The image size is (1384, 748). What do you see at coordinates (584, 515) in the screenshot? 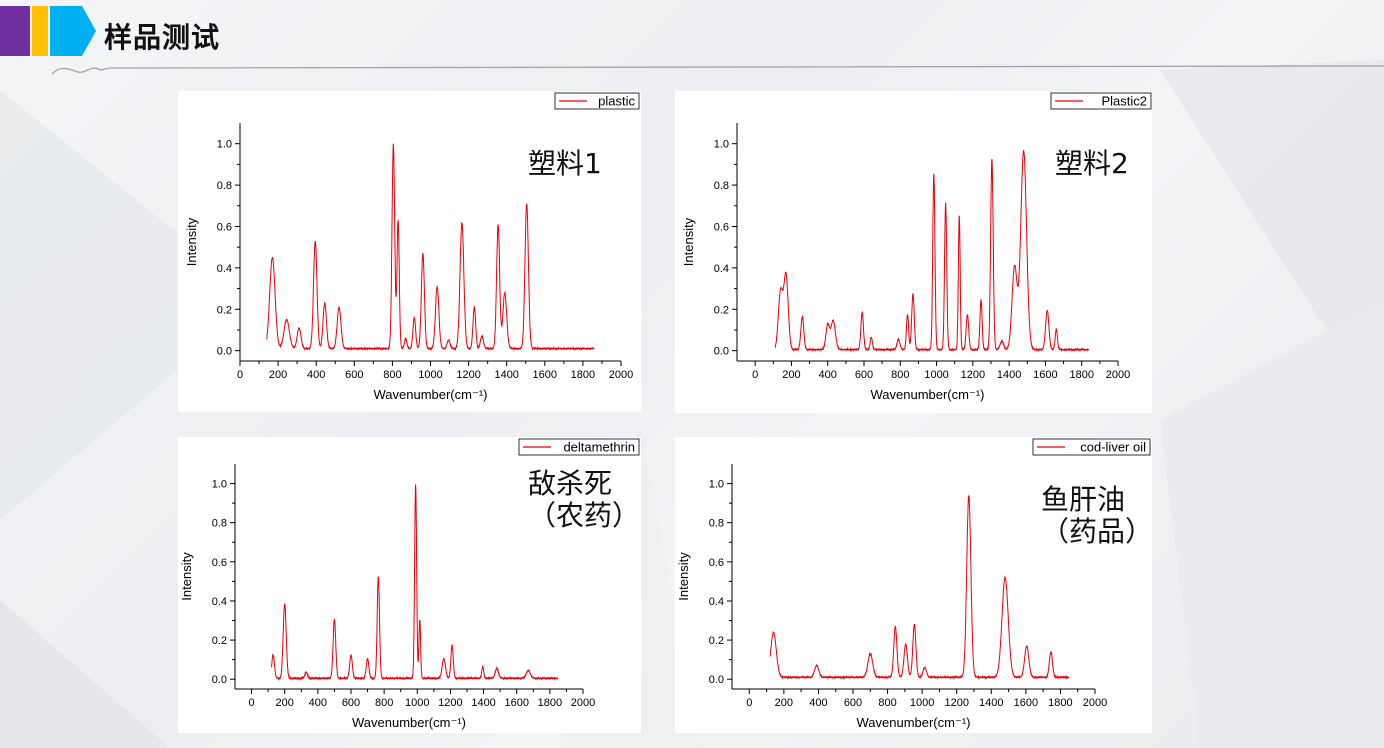
I see `sample-annotation: （农药）` at bounding box center [584, 515].